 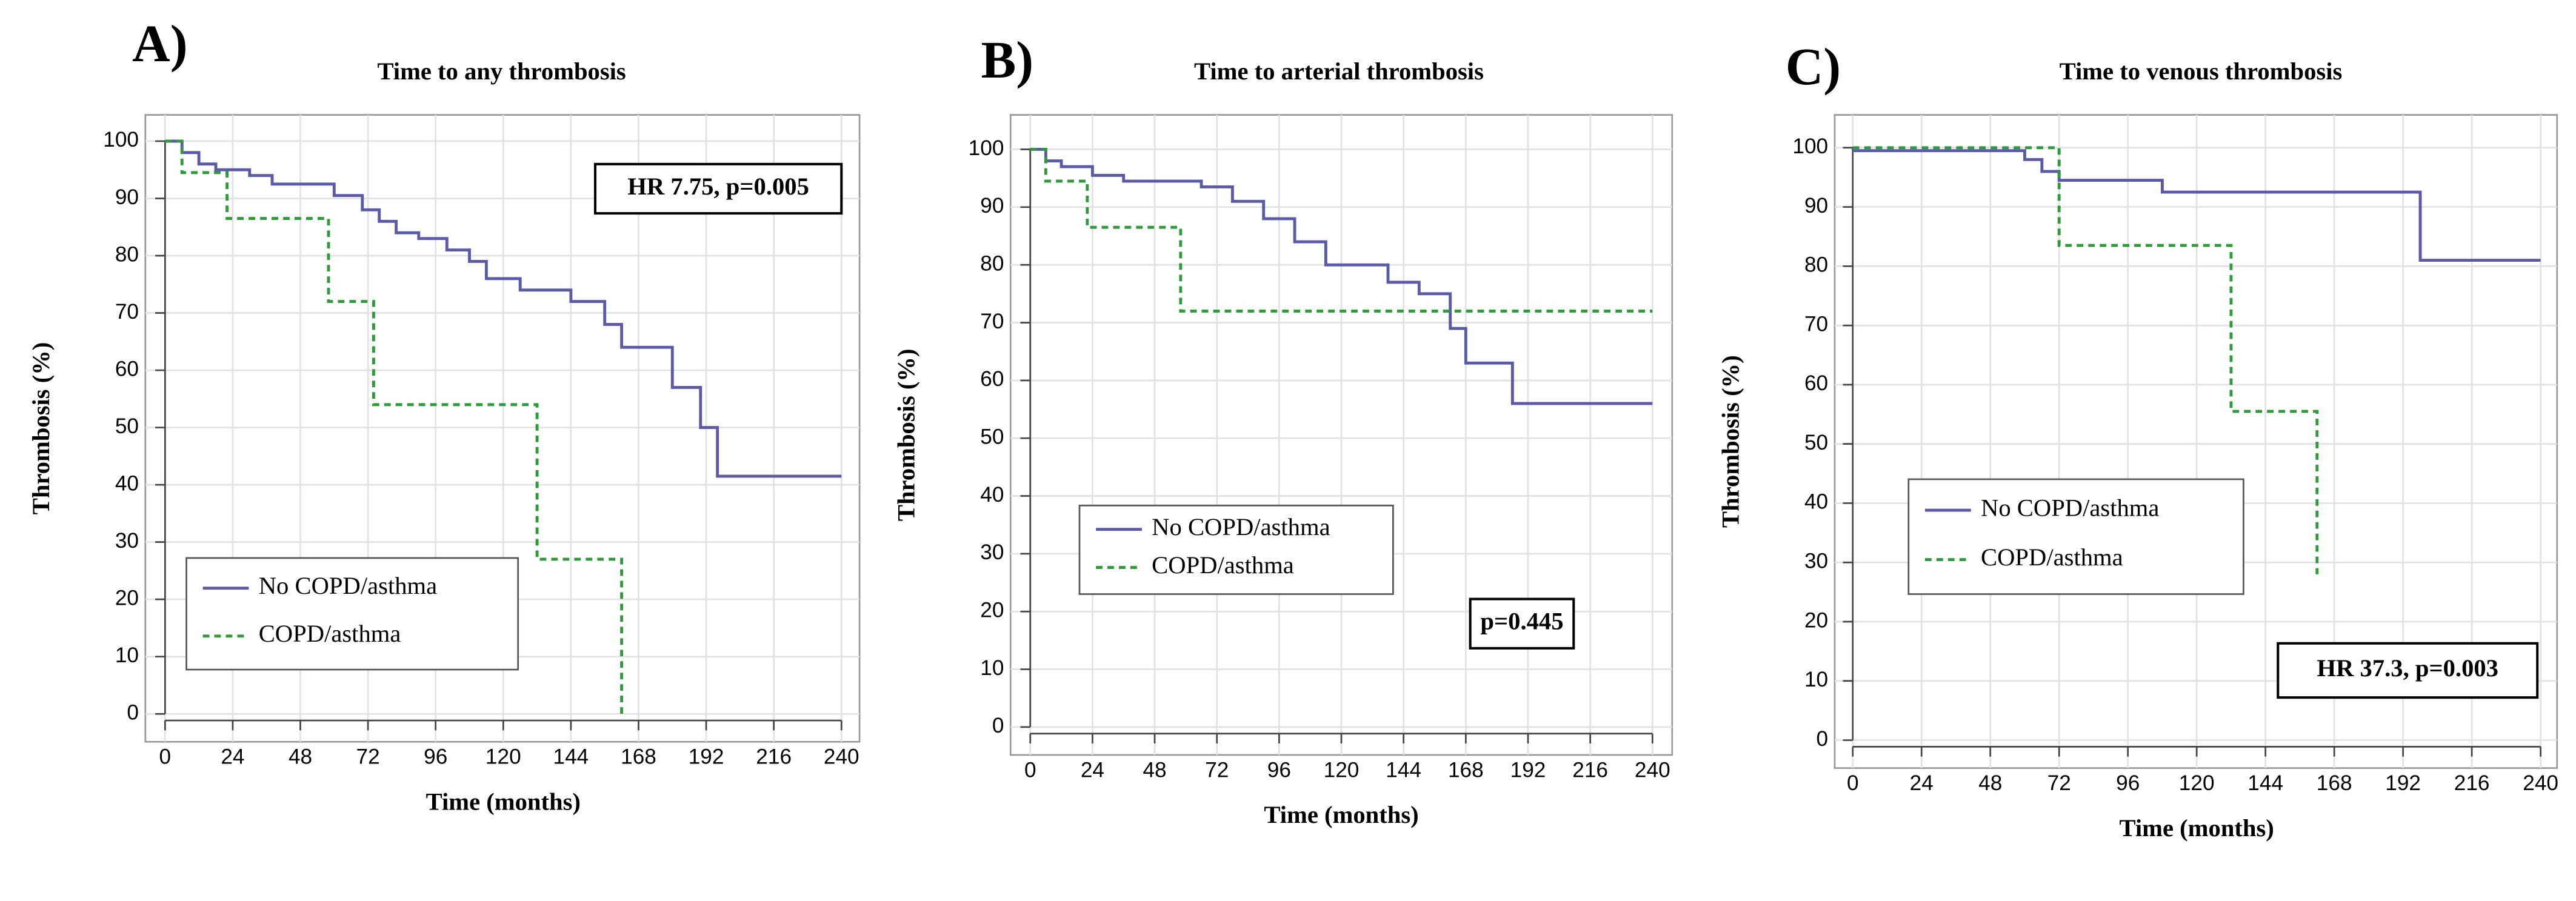 I want to click on annotation: HR 7.75, p=0.005, so click(x=718, y=186).